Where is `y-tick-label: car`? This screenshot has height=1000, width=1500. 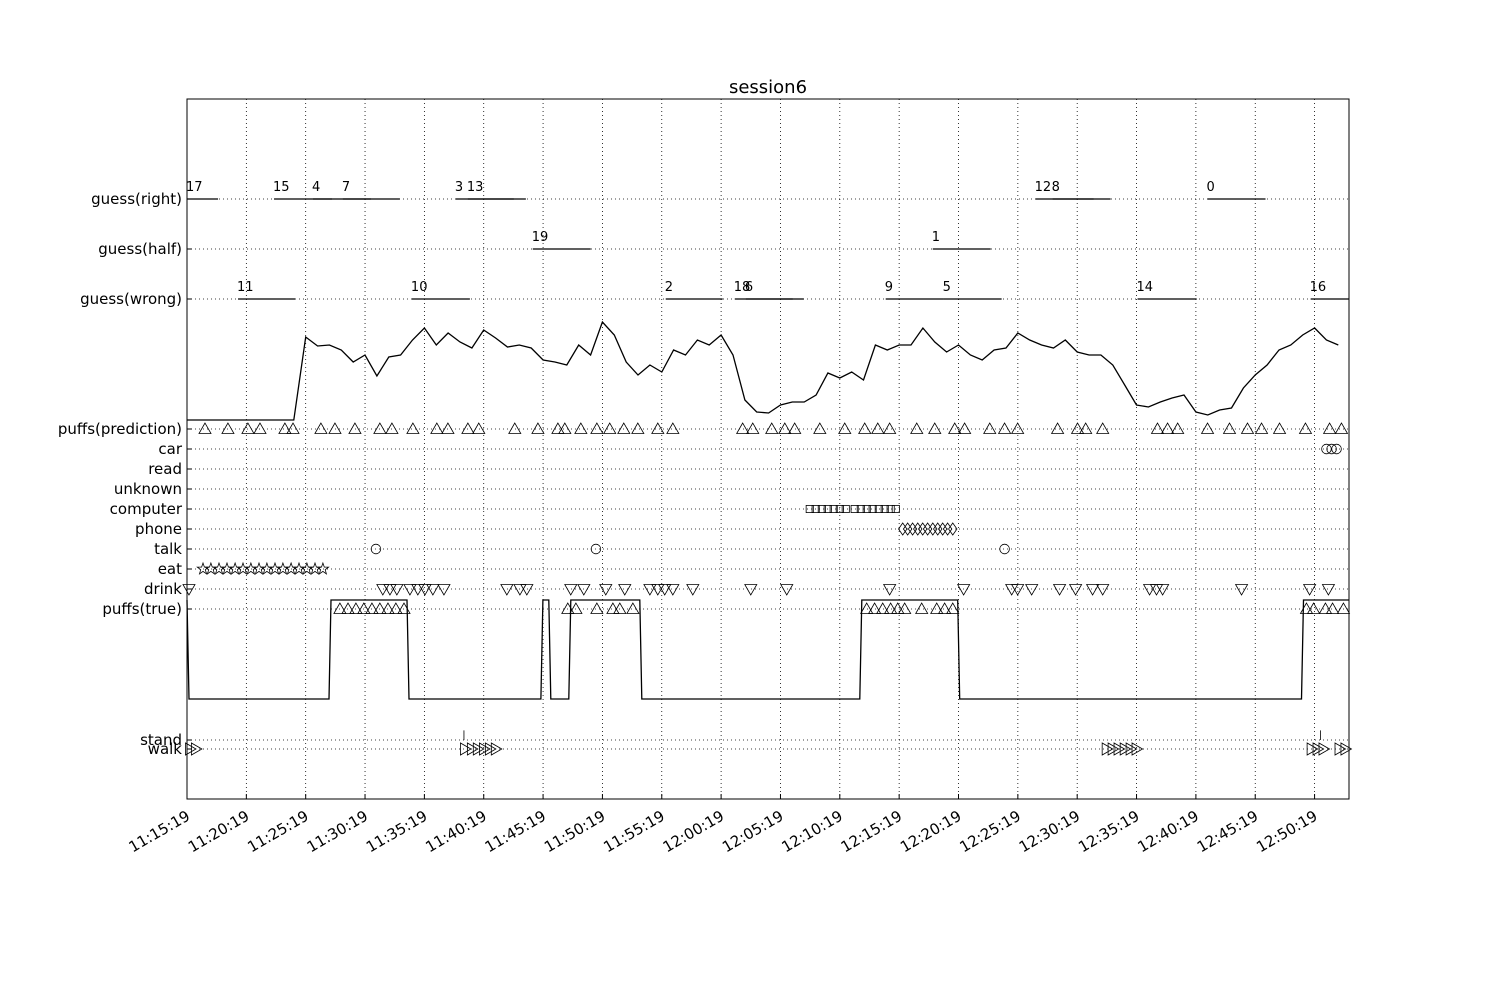
y-tick-label: car is located at coordinates (170, 449).